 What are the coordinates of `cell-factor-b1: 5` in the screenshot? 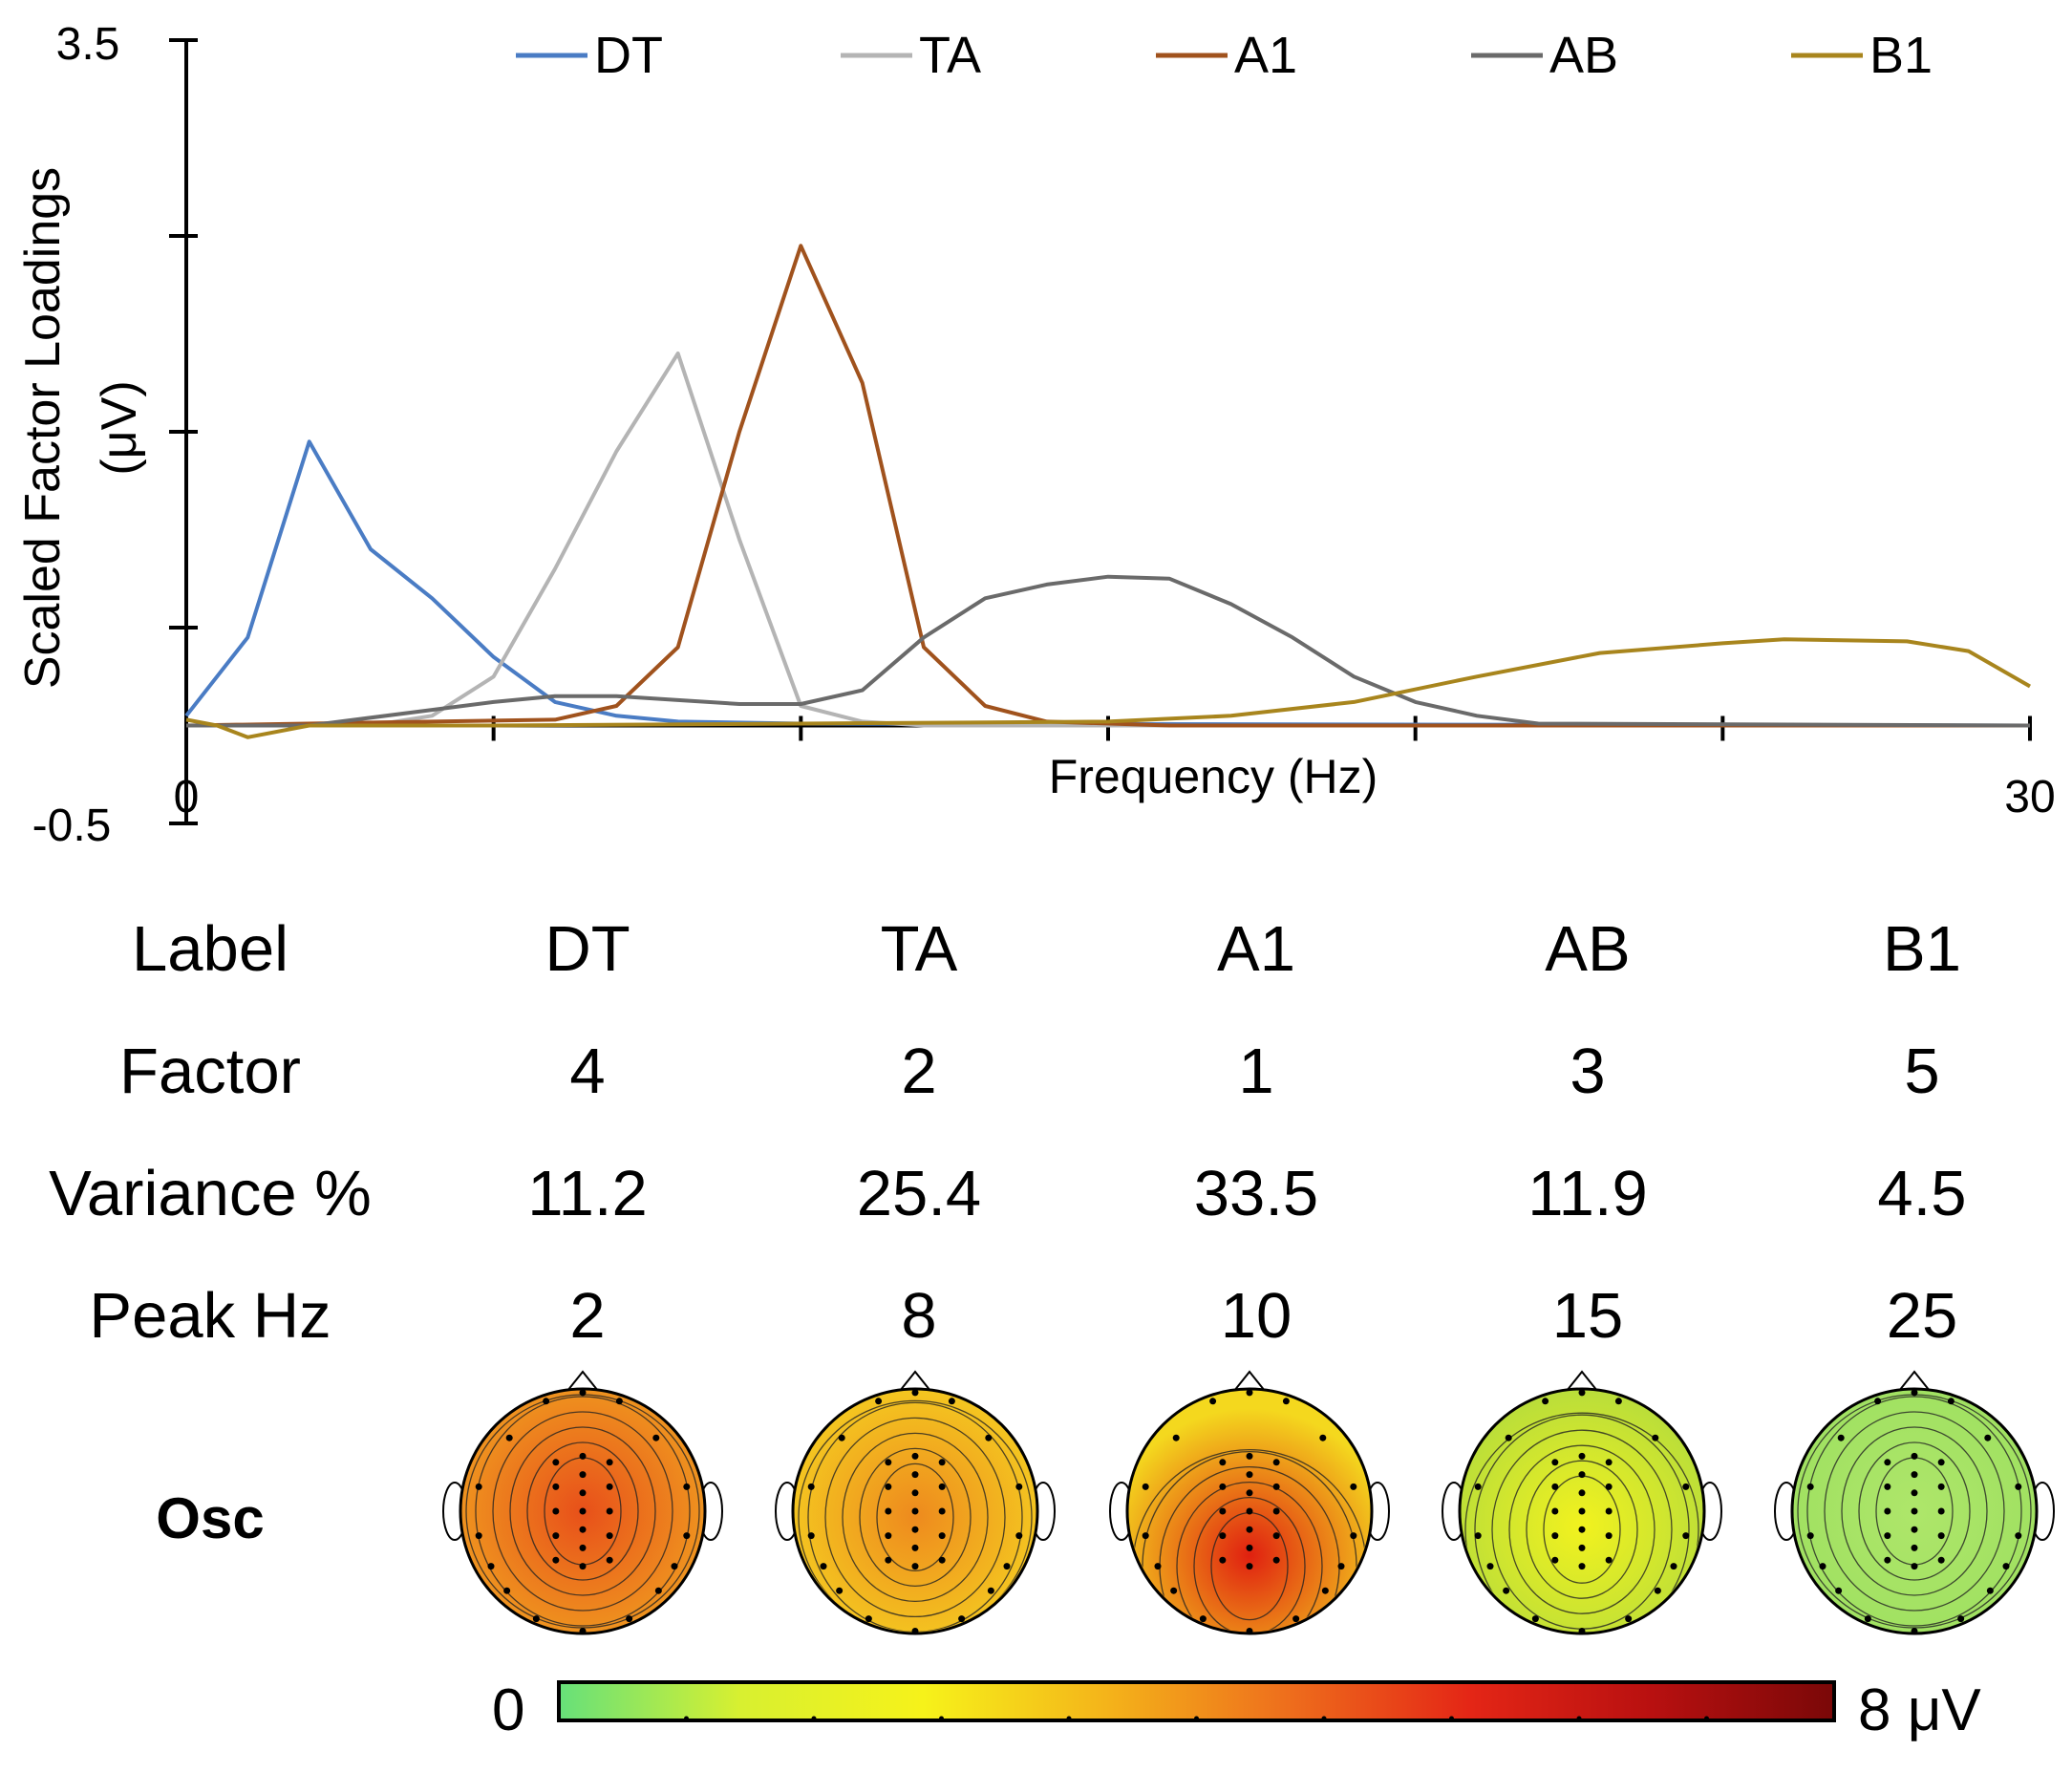 It's located at (1922, 1071).